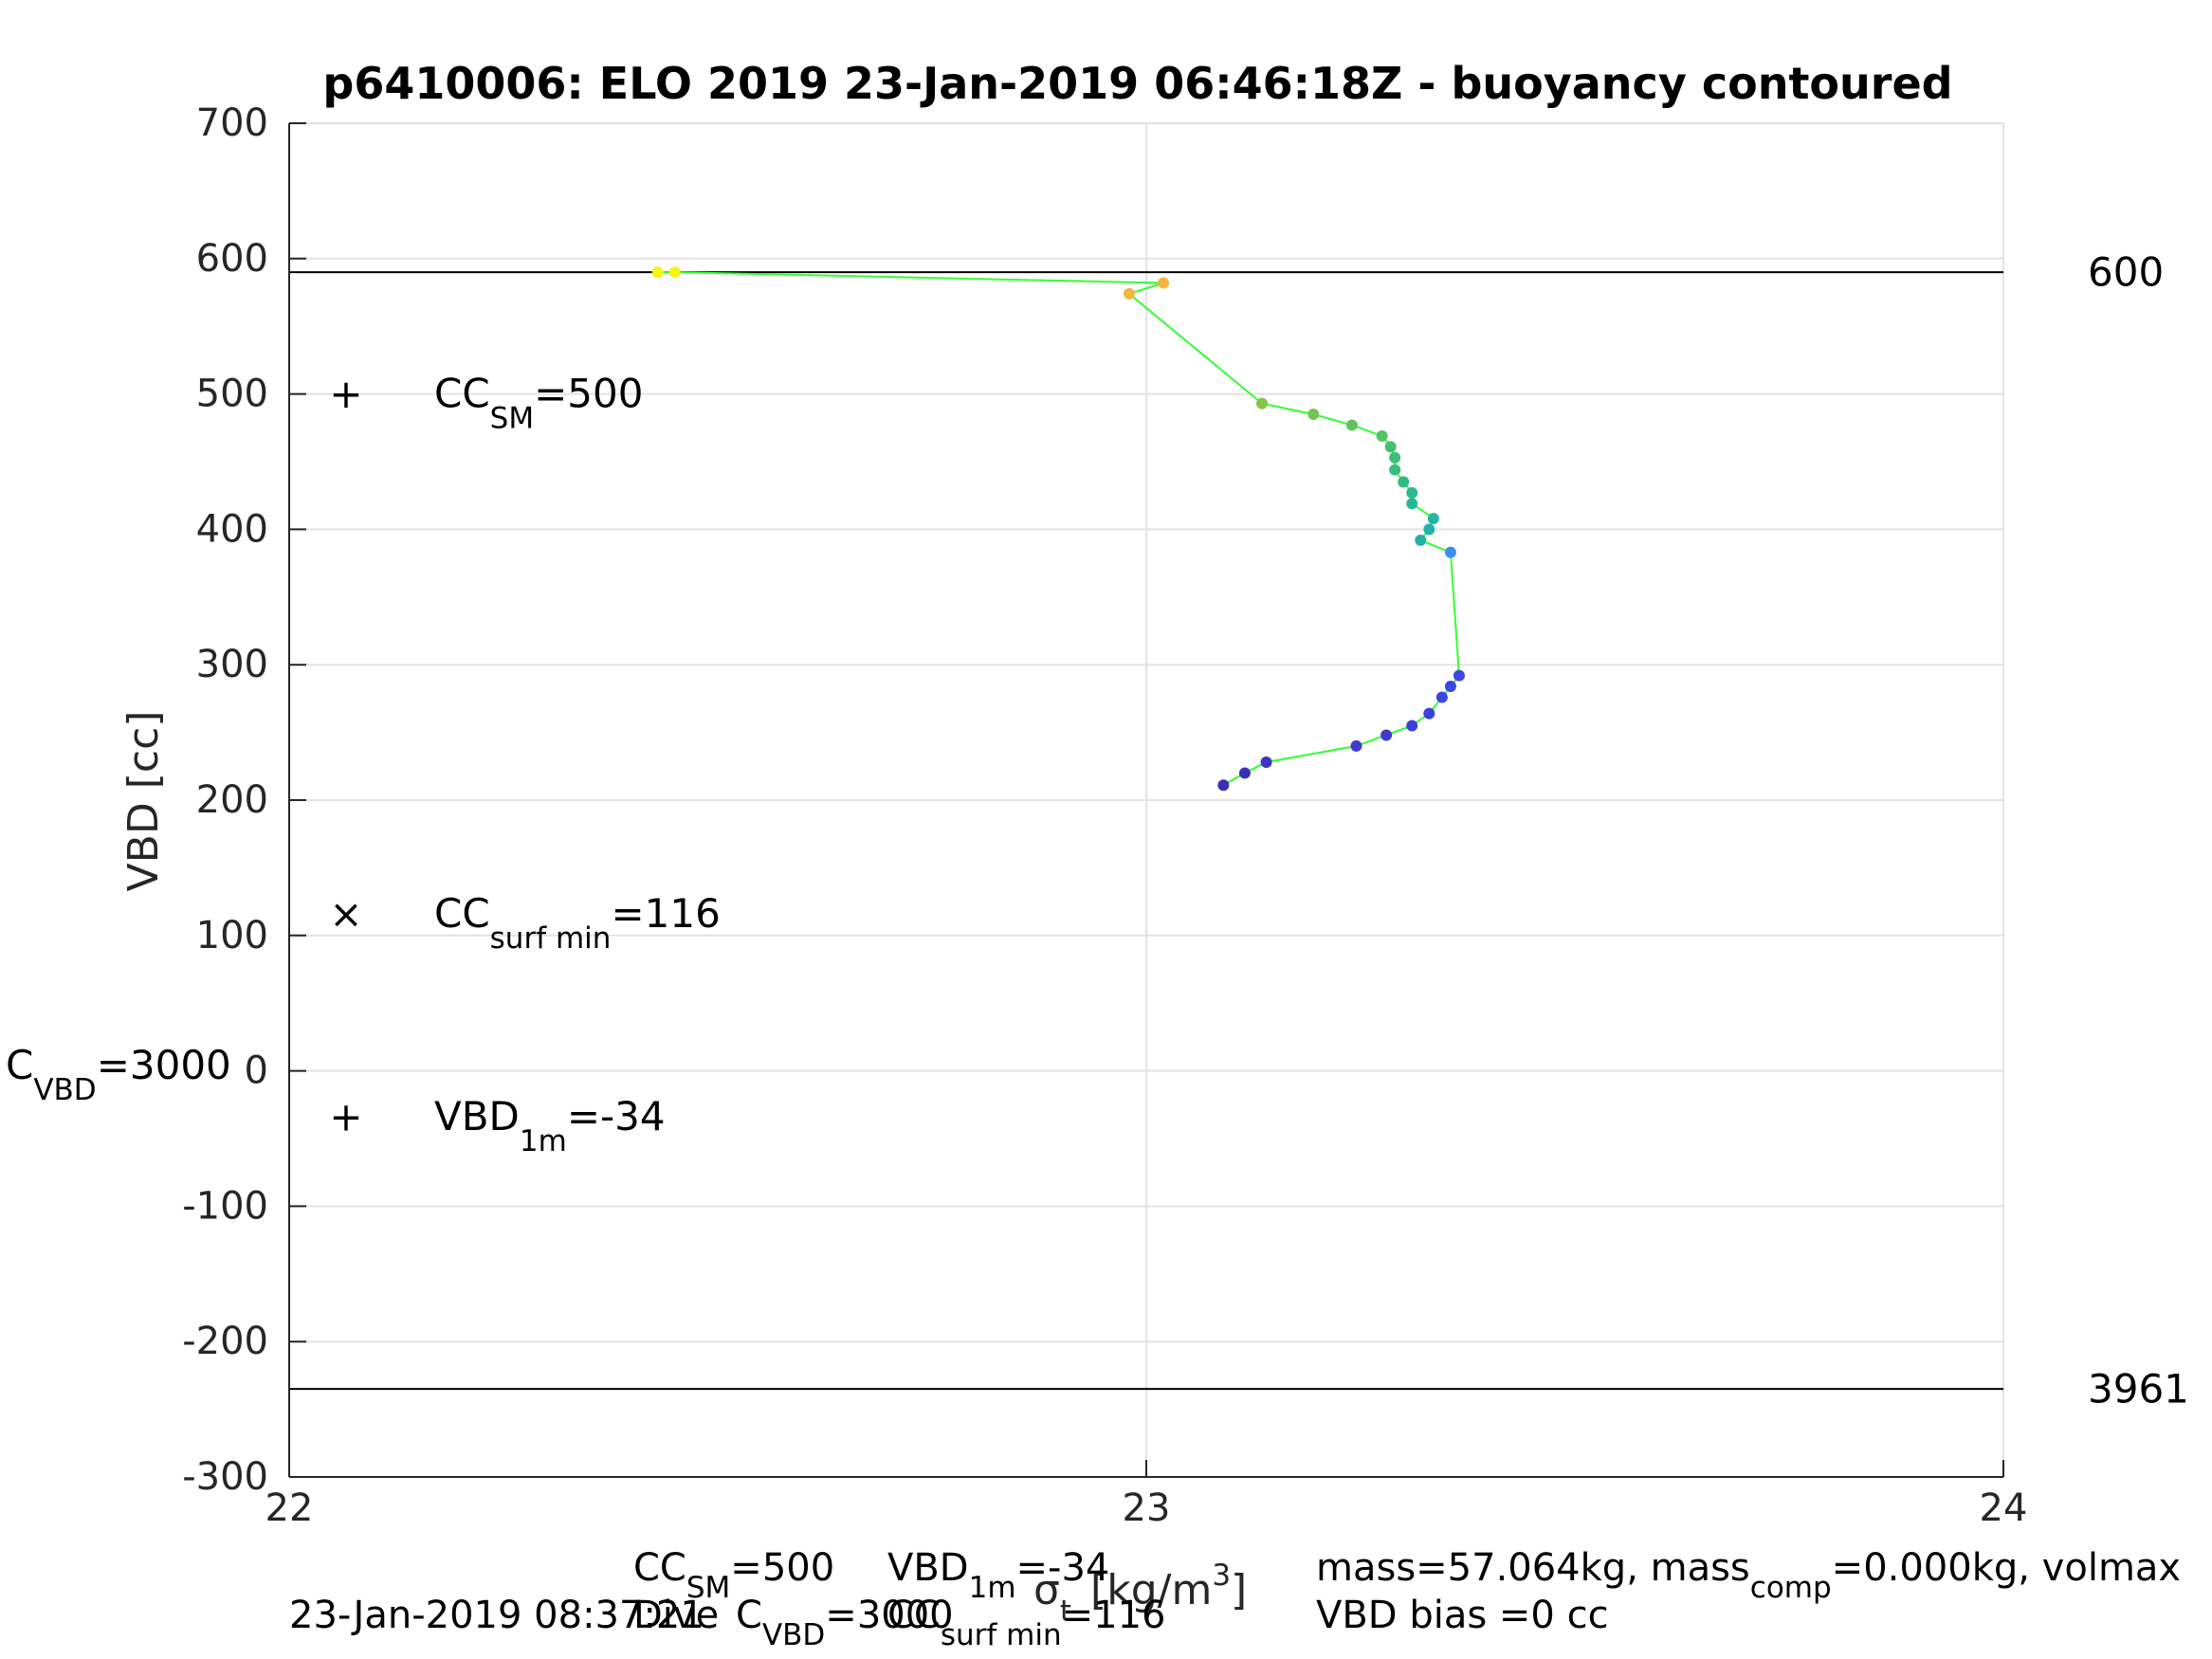  Describe the element at coordinates (1748, 1575) in the screenshot. I see `footer-mass: mass=57.064kg, masscomp=0.000kg, volmax` at that location.